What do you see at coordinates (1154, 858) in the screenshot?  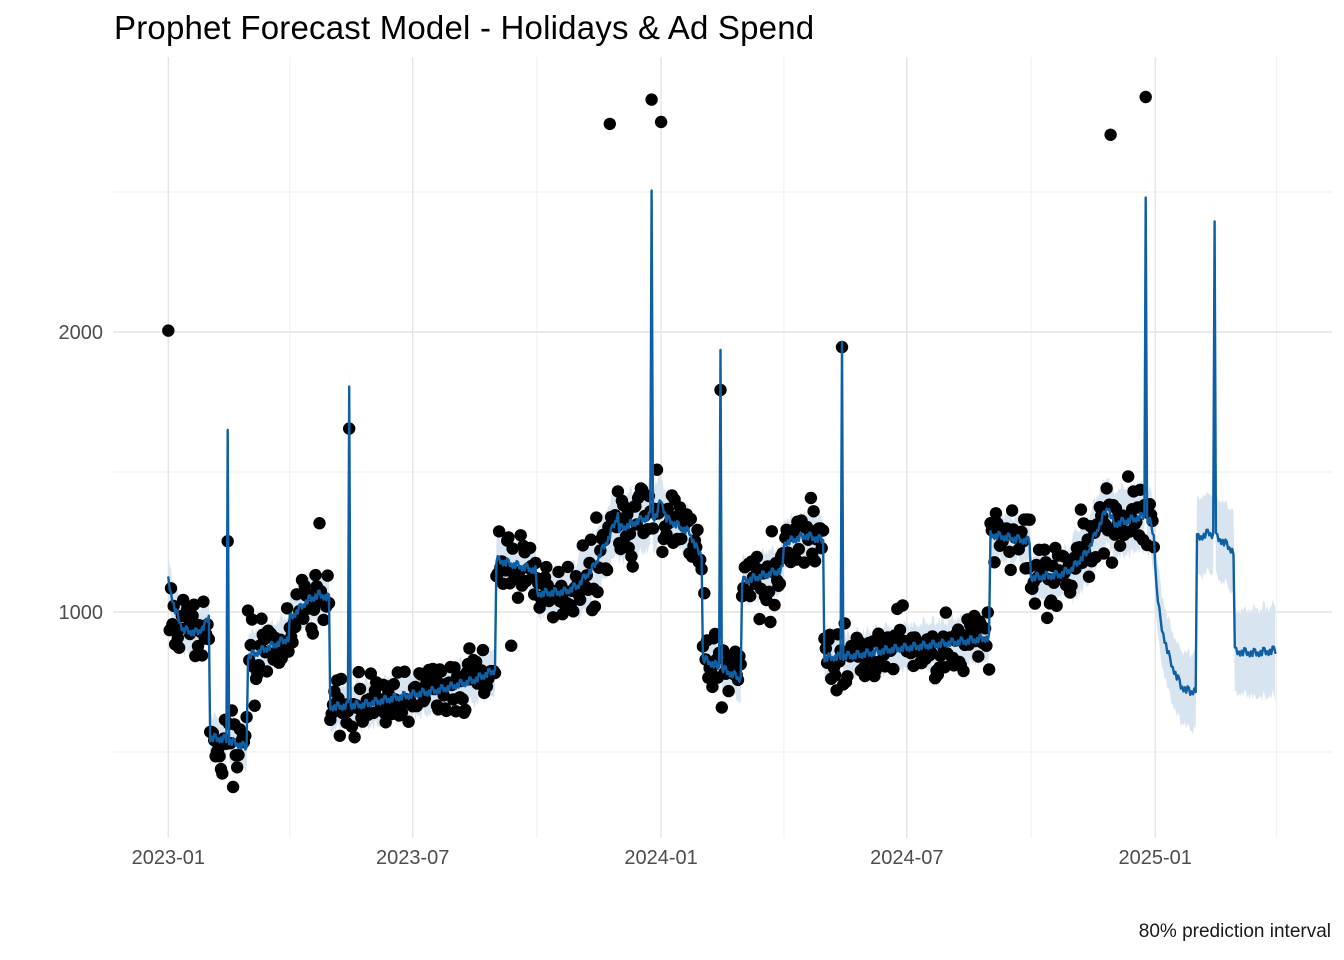 I see `x-tick-label: 2025-01` at bounding box center [1154, 858].